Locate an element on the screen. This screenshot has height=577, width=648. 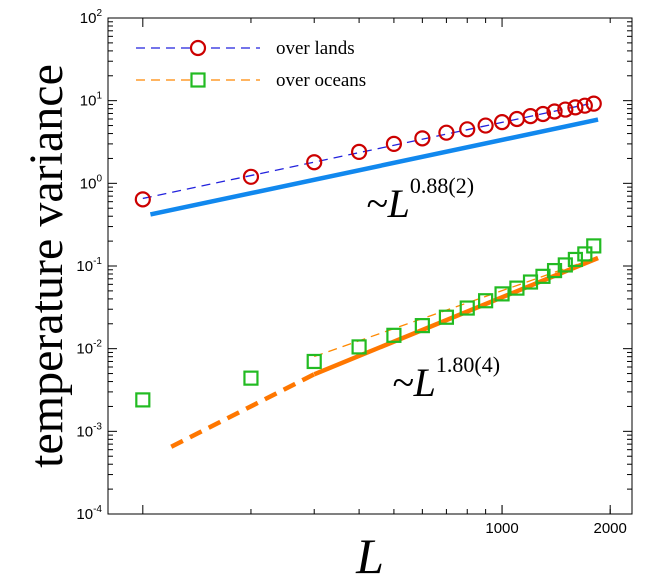
annotations: ~L0.88(2) ~L1.80(4) is located at coordinates (433, 289).